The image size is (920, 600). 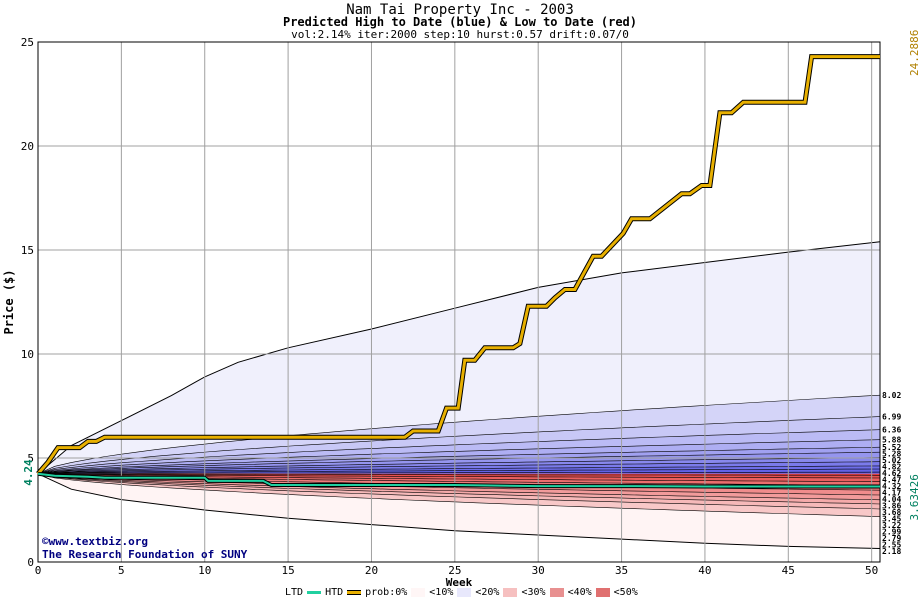 What do you see at coordinates (891, 512) in the screenshot?
I see `percentile-label-14: 3.68` at bounding box center [891, 512].